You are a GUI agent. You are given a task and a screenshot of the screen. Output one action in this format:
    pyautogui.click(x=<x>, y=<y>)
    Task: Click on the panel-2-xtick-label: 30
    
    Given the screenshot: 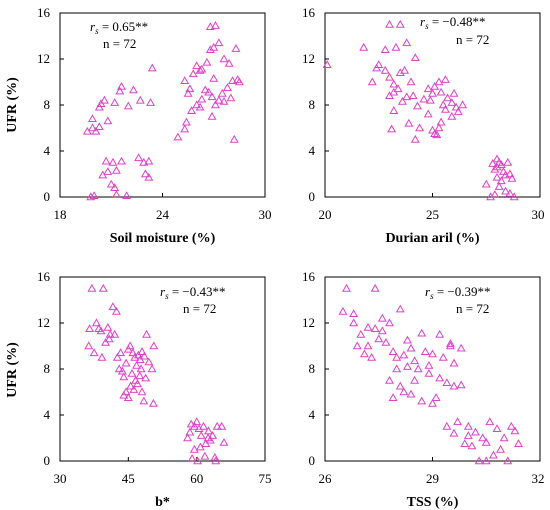 What is the action you would take?
    pyautogui.click(x=538, y=214)
    